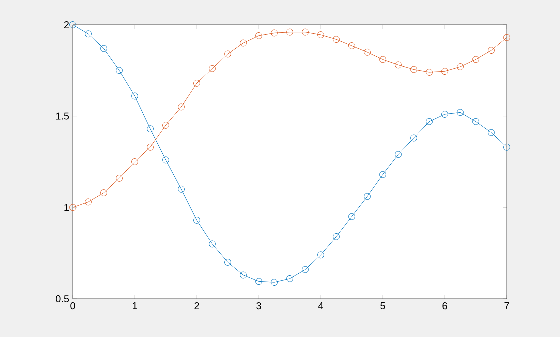 The height and width of the screenshot is (337, 560). What do you see at coordinates (507, 306) in the screenshot?
I see `x-tick-label: 7` at bounding box center [507, 306].